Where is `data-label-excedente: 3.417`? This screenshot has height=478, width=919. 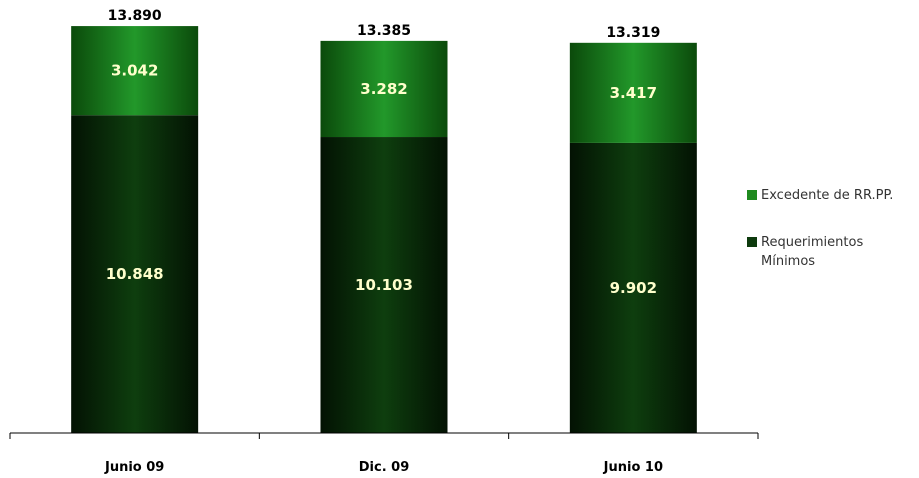
data-label-excedente: 3.417 is located at coordinates (633, 93).